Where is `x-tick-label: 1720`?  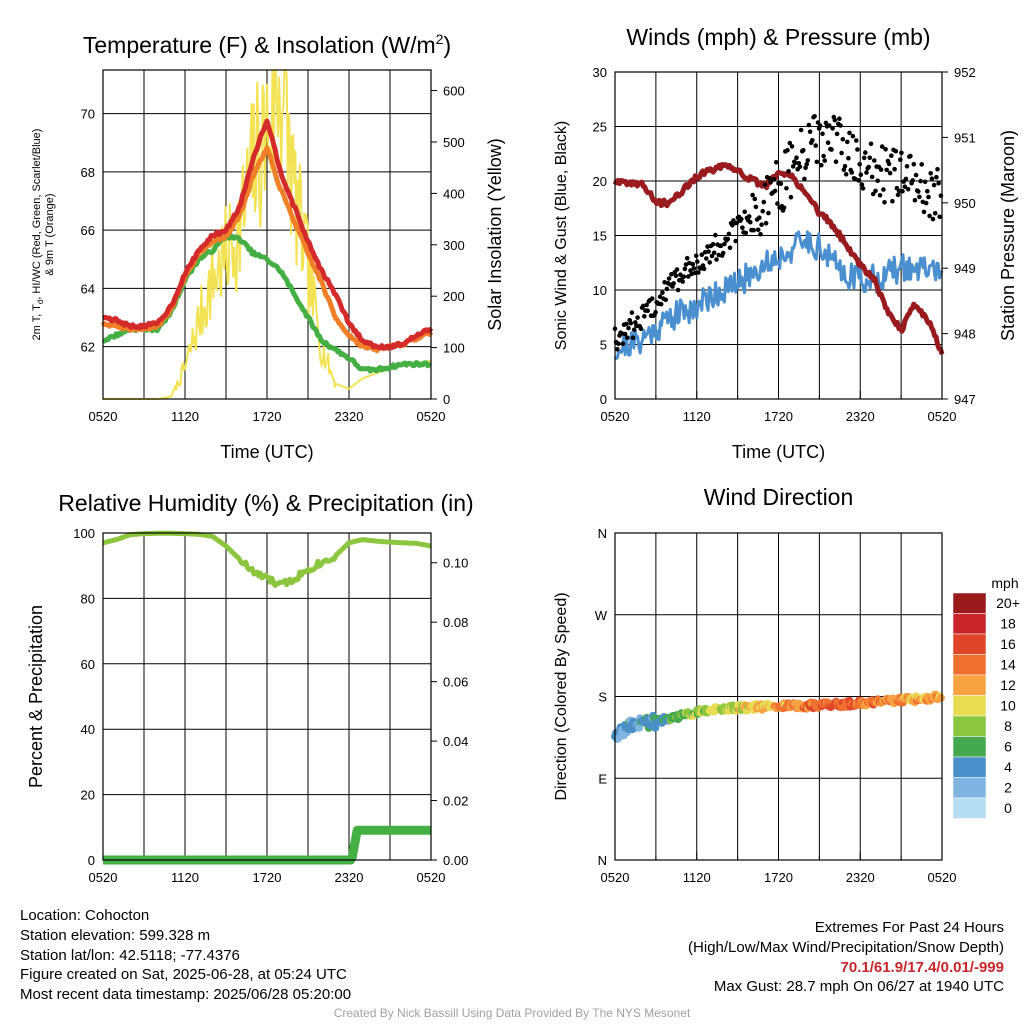
x-tick-label: 1720 is located at coordinates (778, 877).